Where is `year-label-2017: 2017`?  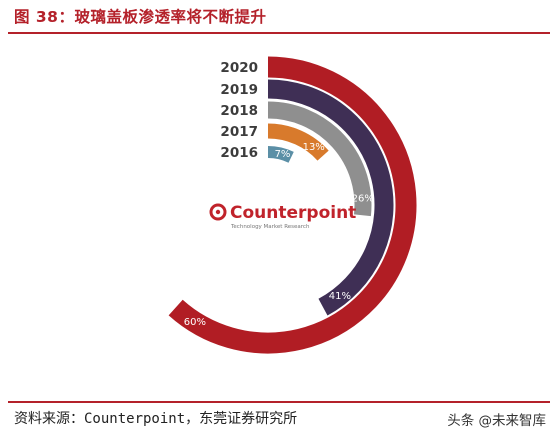 year-label-2017: 2017 is located at coordinates (239, 132).